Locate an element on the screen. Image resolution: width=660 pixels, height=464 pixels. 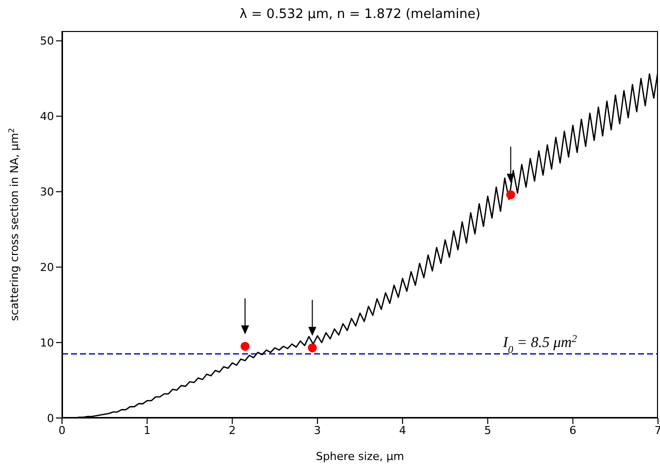
x-tick-label: 6 is located at coordinates (572, 430).